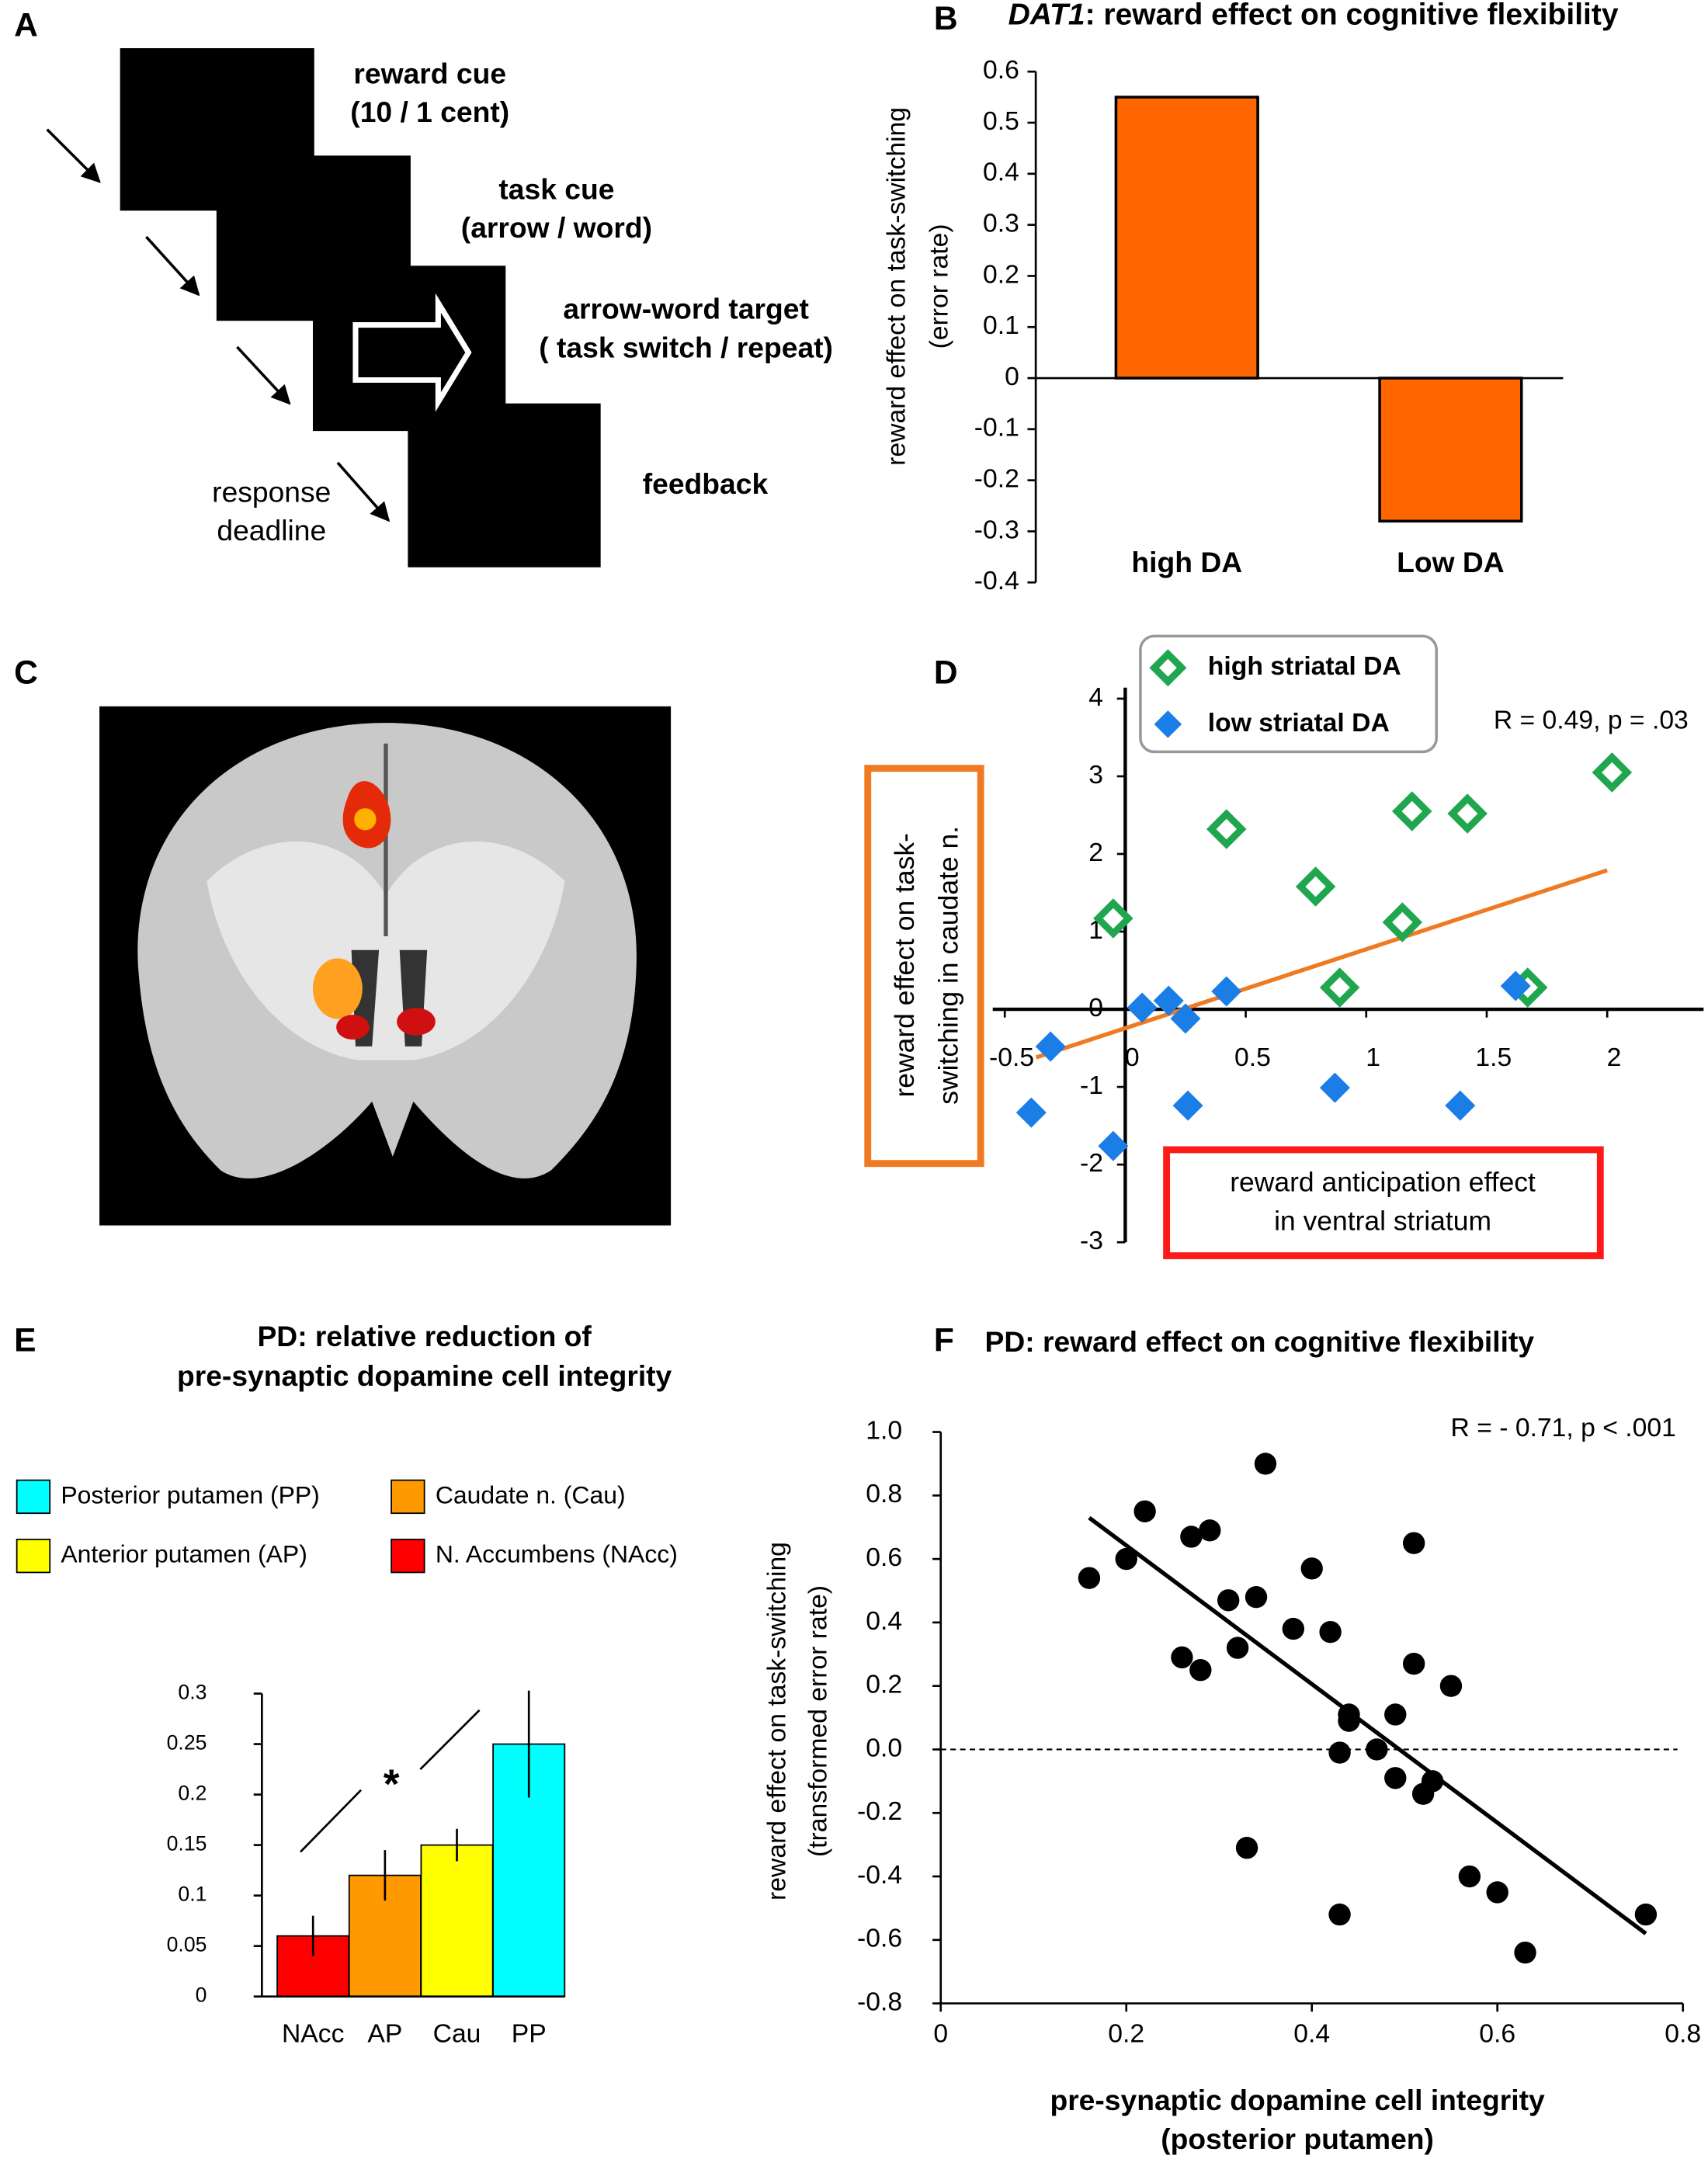 This screenshot has height=2159, width=1708. I want to click on step-label: ( task switch / repeat), so click(686, 347).